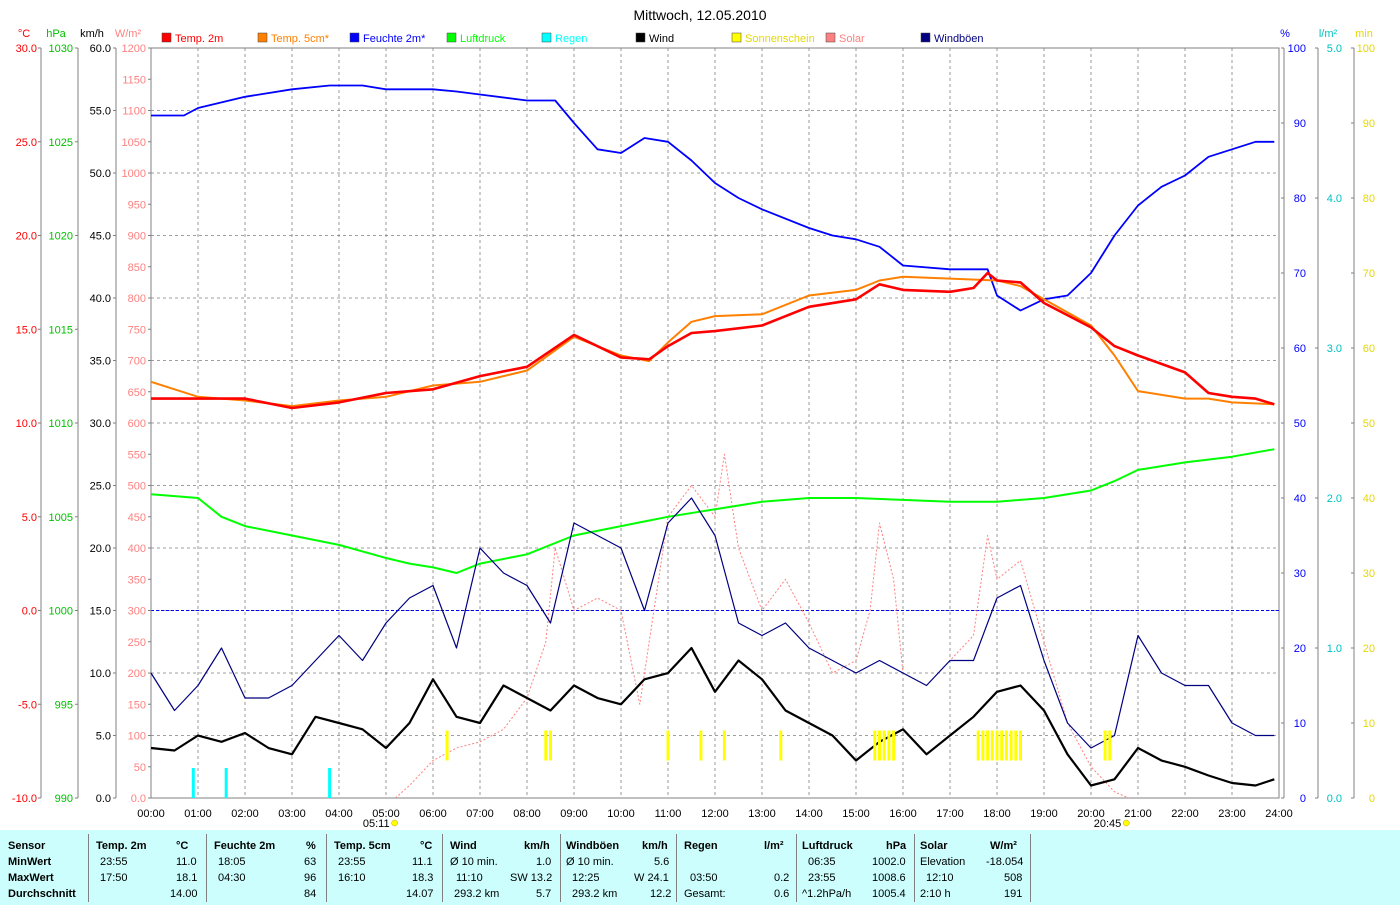 This screenshot has height=905, width=1400. I want to click on temp5cm-unit: °C, so click(426, 846).